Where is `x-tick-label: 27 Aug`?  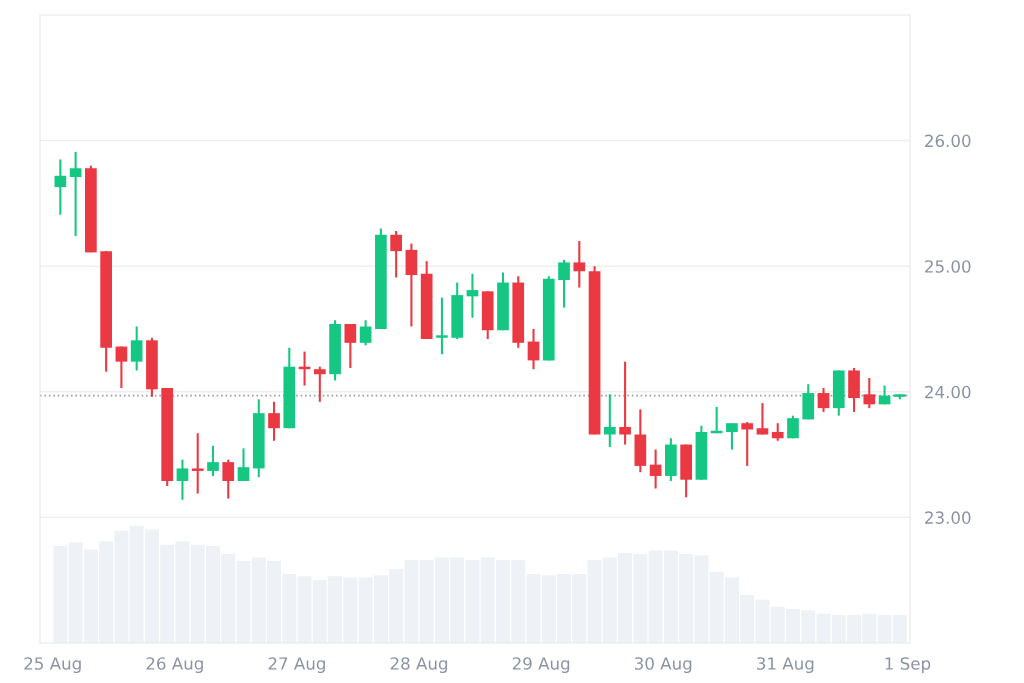 x-tick-label: 27 Aug is located at coordinates (296, 665).